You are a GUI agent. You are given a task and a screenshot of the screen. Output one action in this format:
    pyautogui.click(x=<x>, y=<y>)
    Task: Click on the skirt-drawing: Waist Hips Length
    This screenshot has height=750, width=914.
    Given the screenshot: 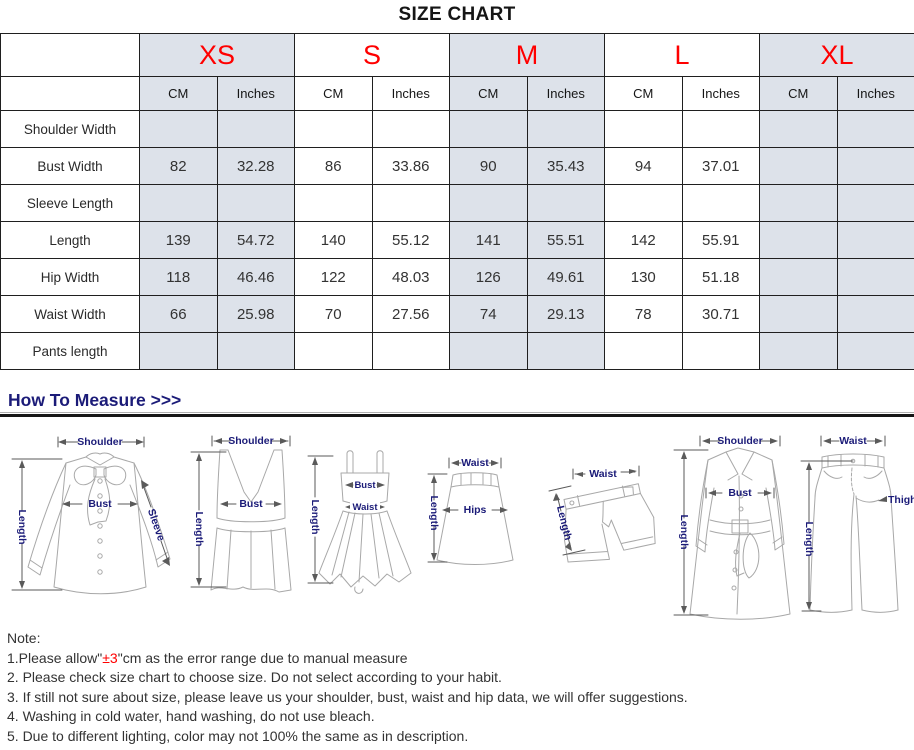 What is the action you would take?
    pyautogui.click(x=470, y=511)
    